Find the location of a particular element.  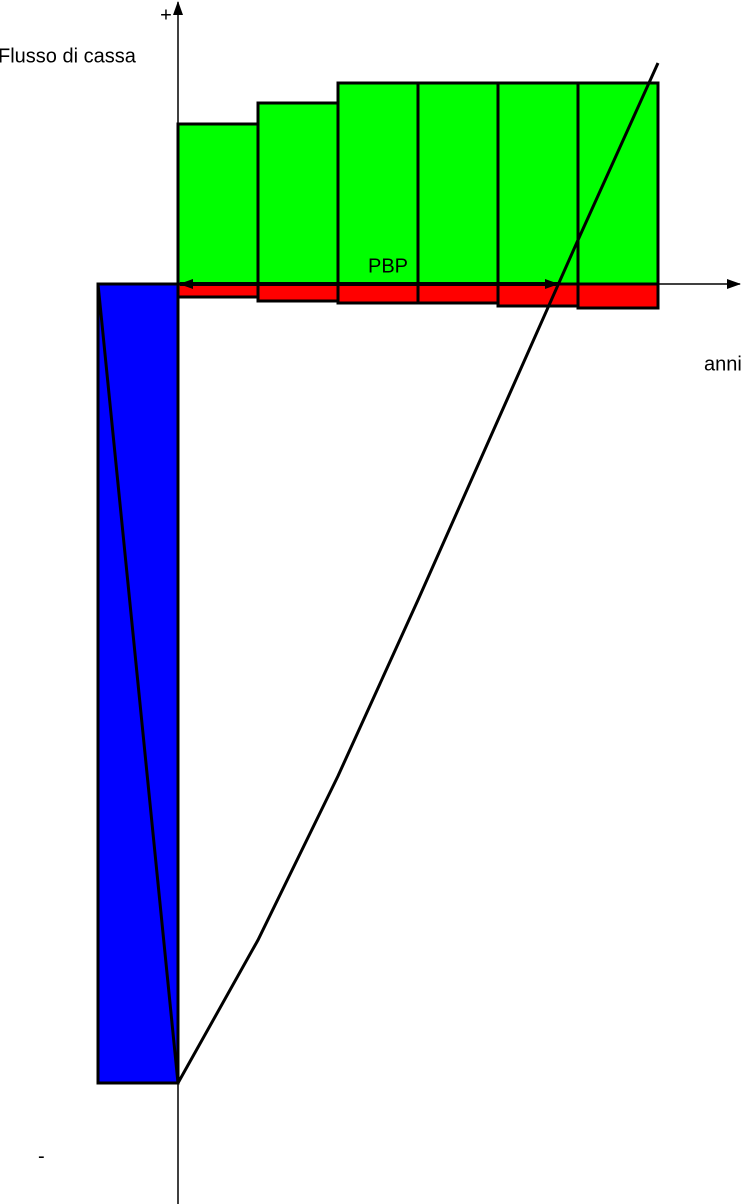

y-plus: + is located at coordinates (166, 15).